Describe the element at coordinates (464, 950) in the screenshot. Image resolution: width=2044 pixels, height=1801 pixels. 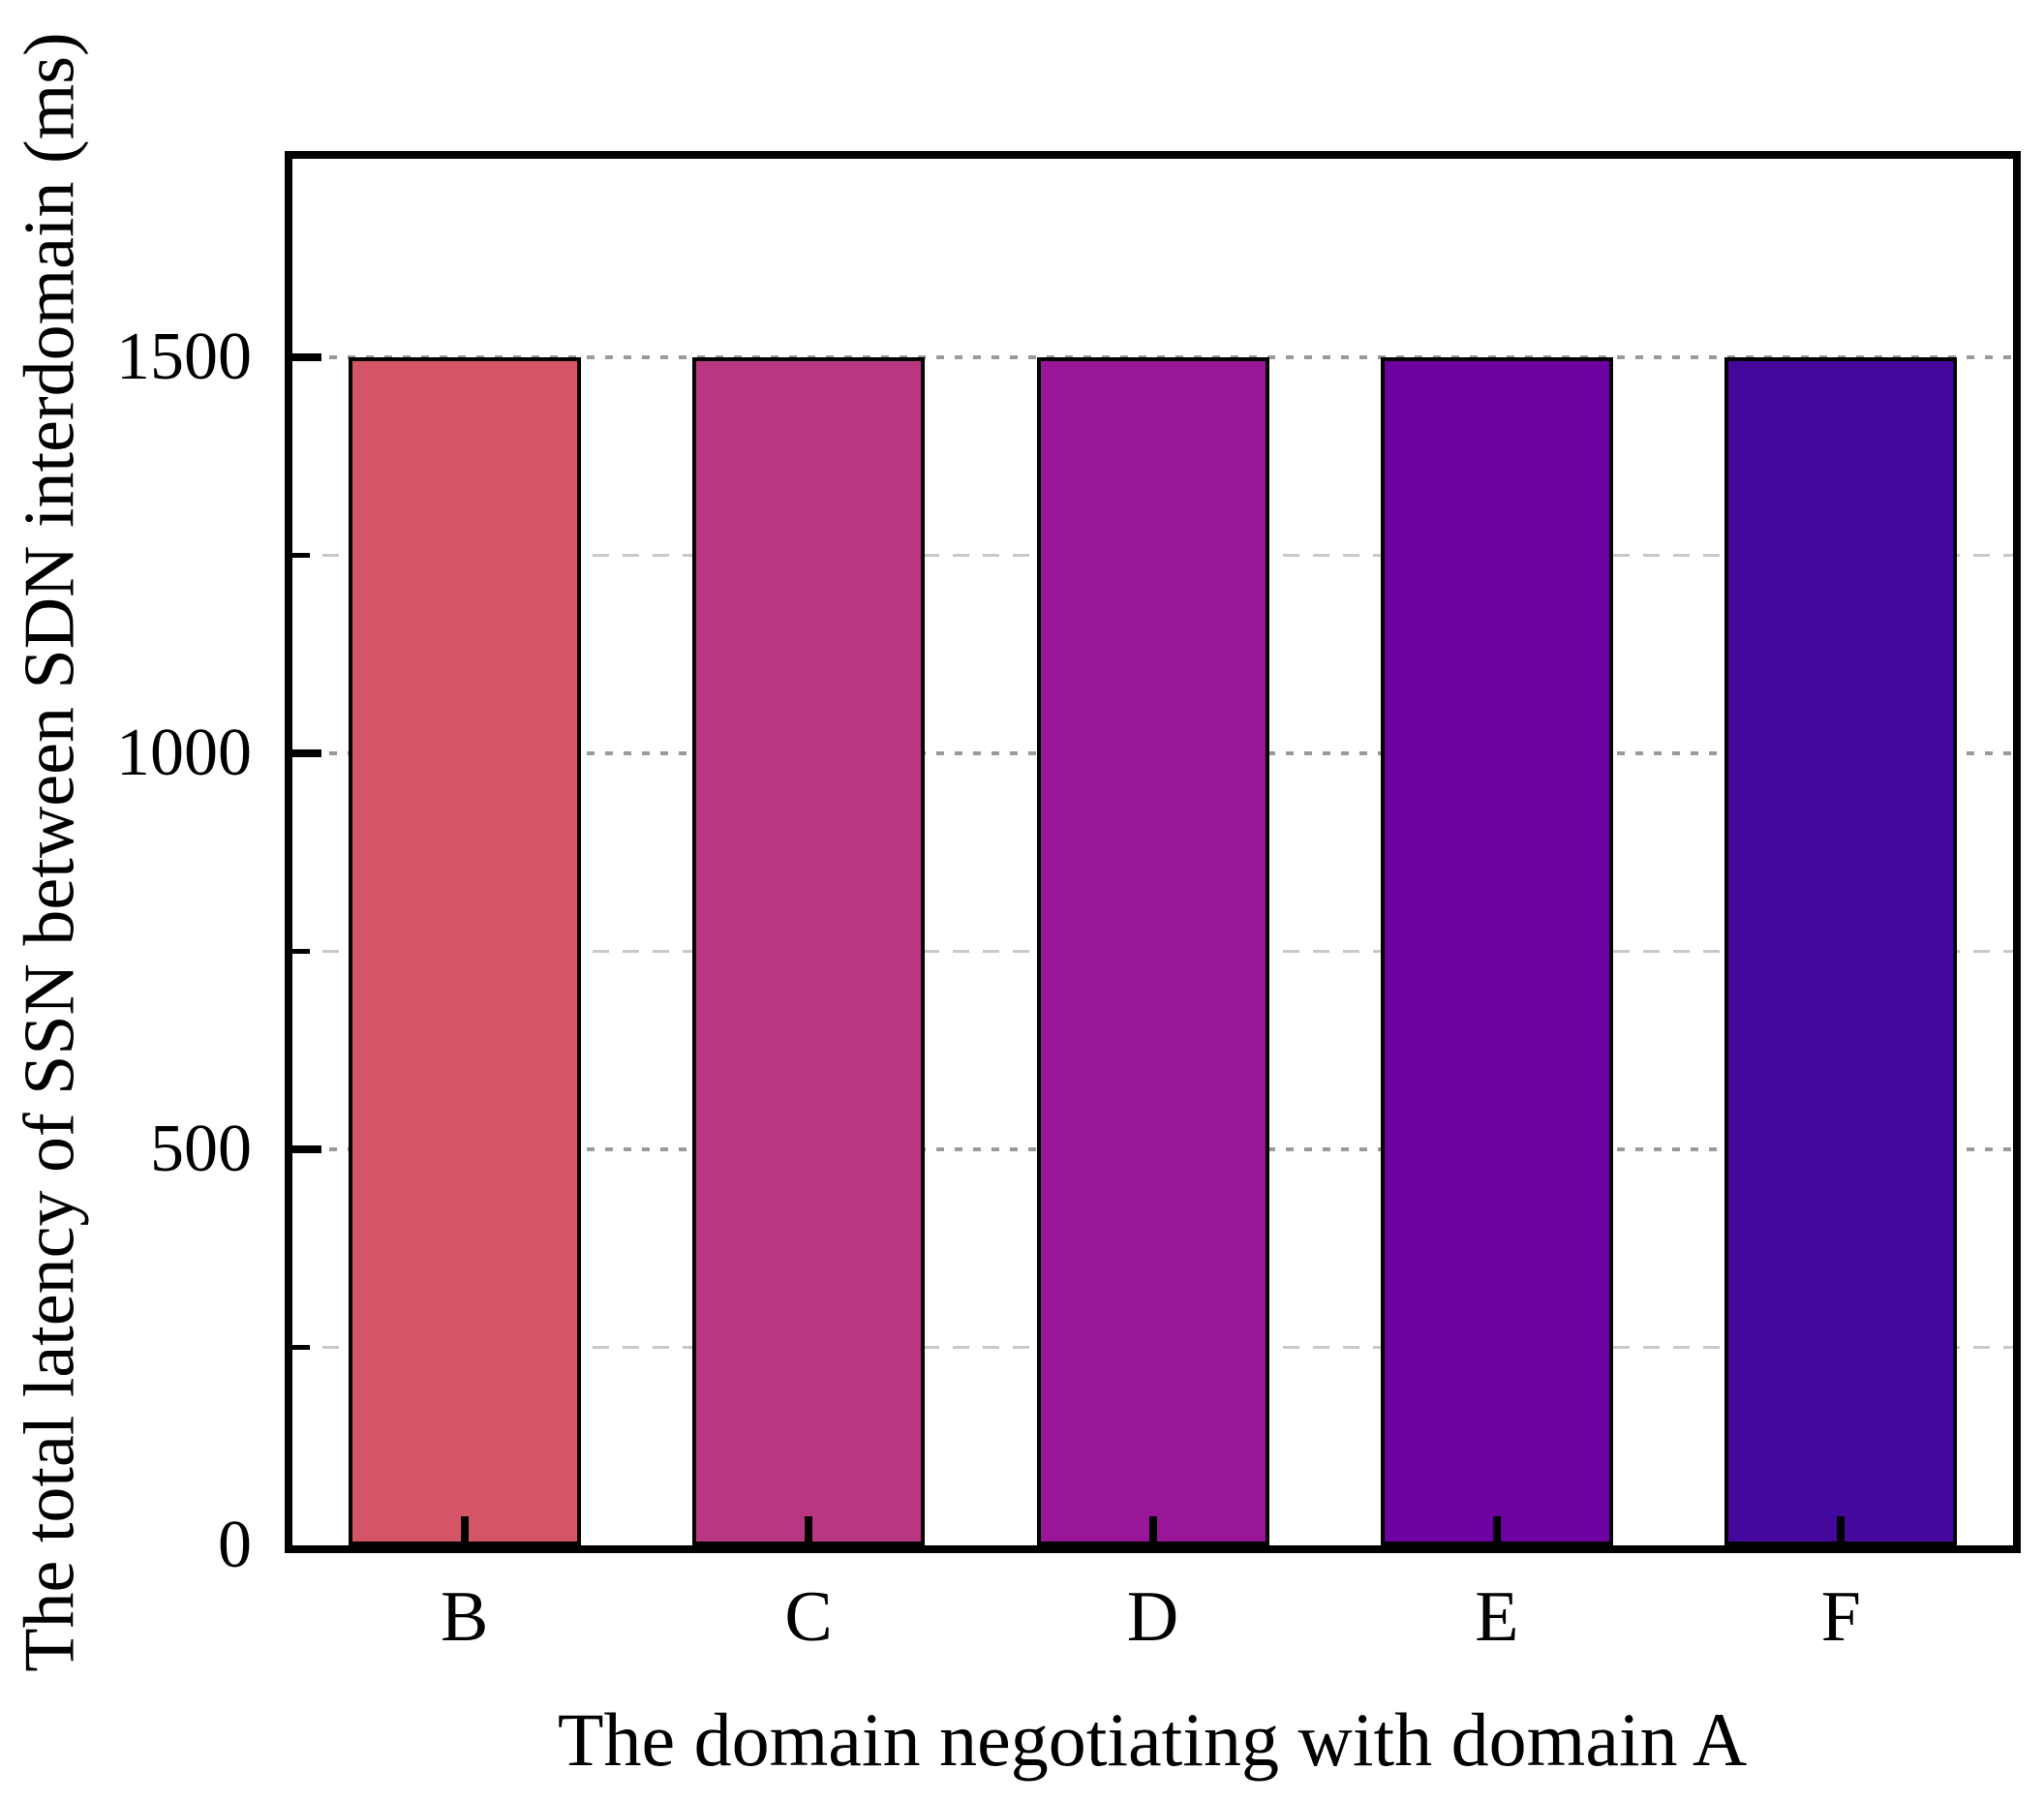
I see `bar-B` at that location.